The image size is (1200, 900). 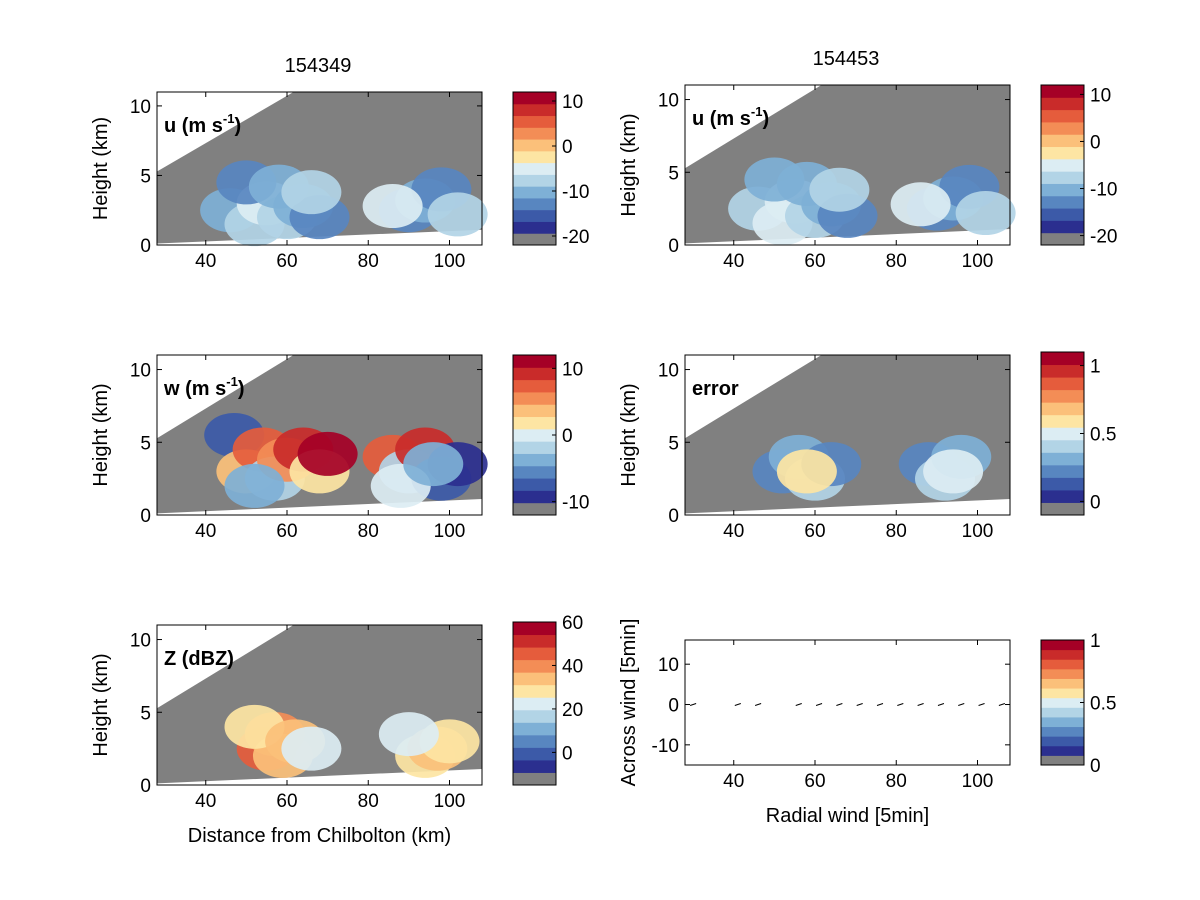 What do you see at coordinates (730, 117) in the screenshot?
I see `variable-label: u (m s-1)` at bounding box center [730, 117].